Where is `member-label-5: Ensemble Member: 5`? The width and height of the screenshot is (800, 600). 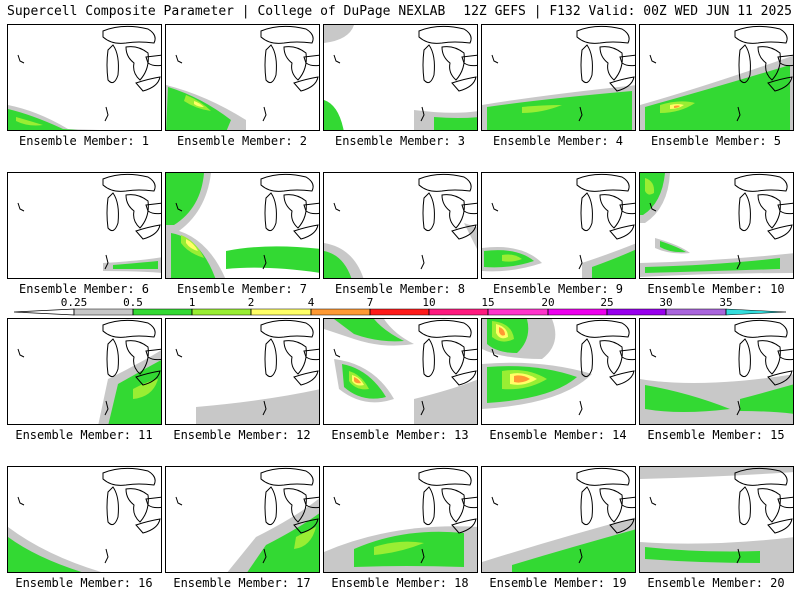 member-label-5: Ensemble Member: 5 is located at coordinates (716, 141).